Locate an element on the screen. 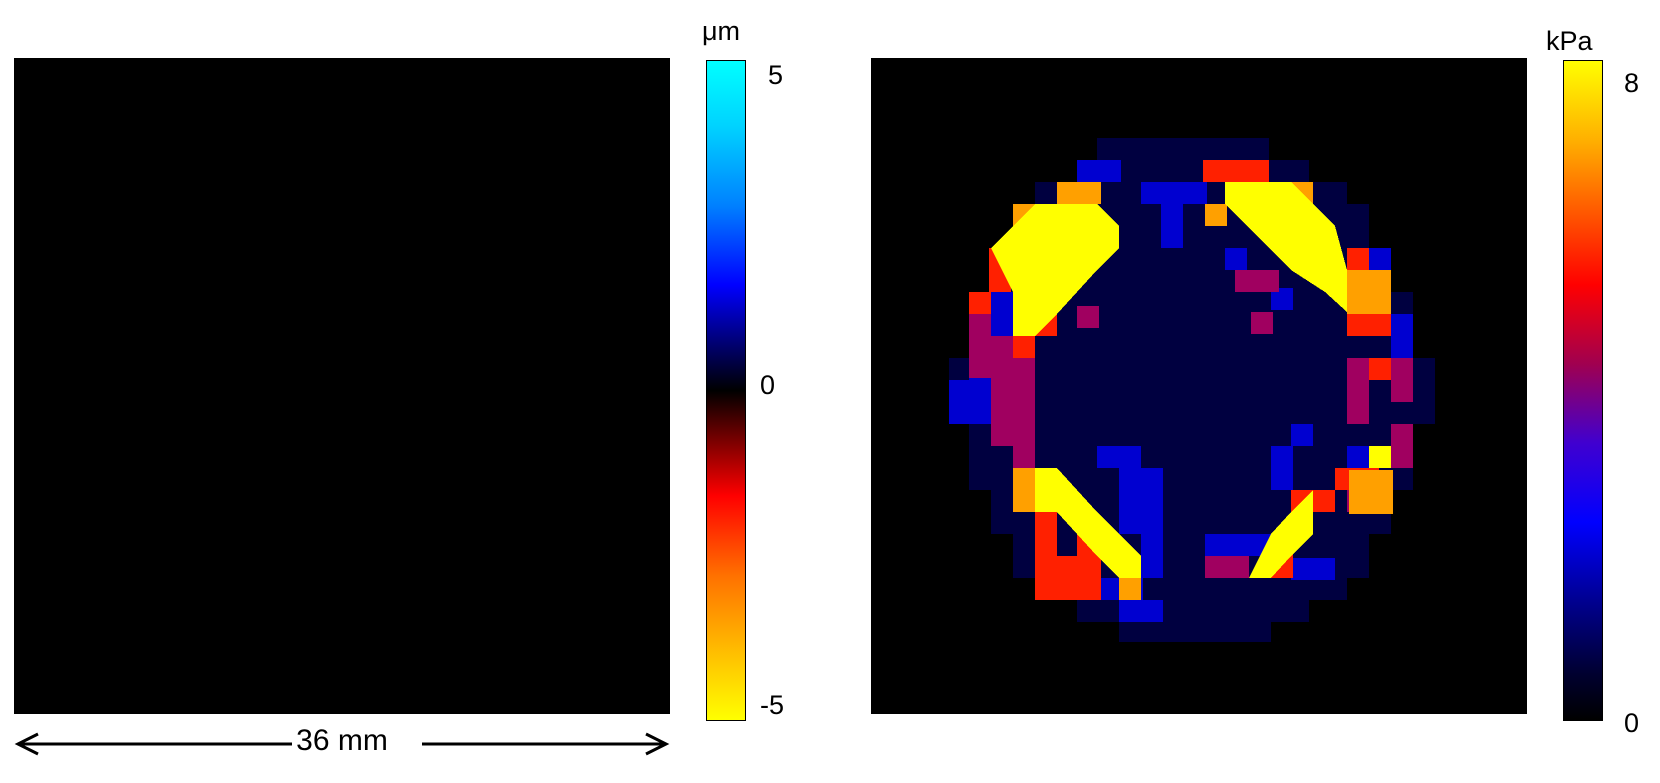 This screenshot has width=1660, height=783. scale-bar: 36 mm is located at coordinates (342, 742).